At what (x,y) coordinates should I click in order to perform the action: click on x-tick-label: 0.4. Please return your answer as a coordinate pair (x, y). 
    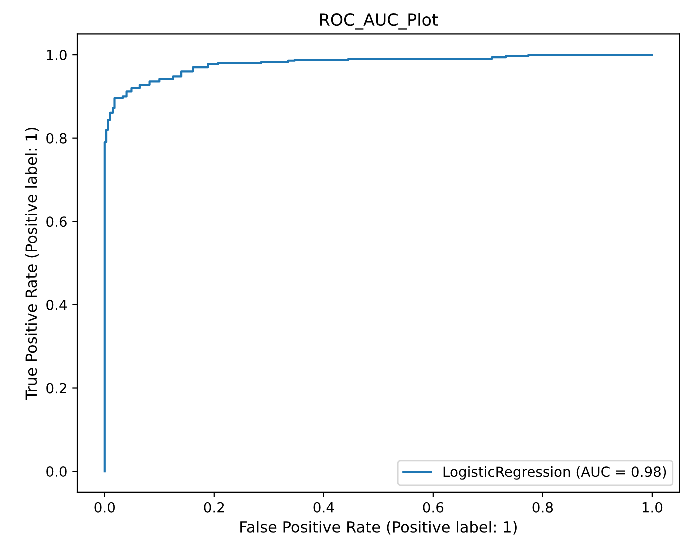
    Looking at the image, I should click on (324, 507).